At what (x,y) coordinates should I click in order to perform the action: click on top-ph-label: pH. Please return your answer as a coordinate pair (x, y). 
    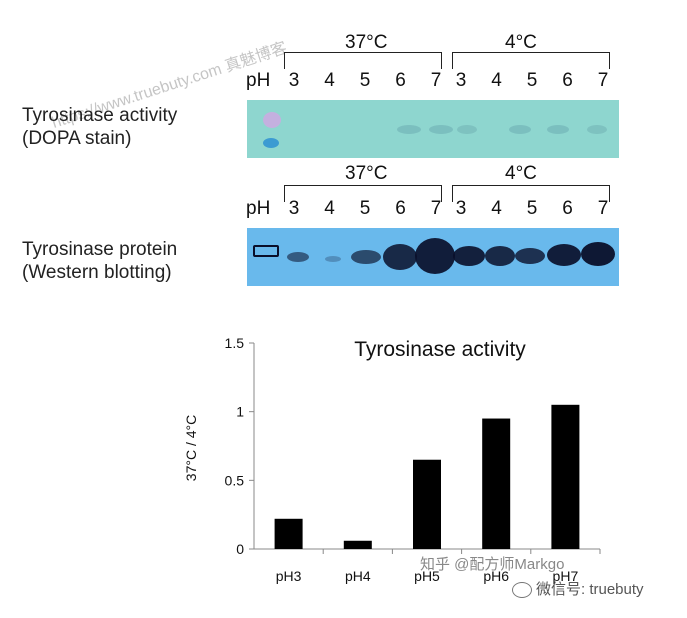
    Looking at the image, I should click on (258, 80).